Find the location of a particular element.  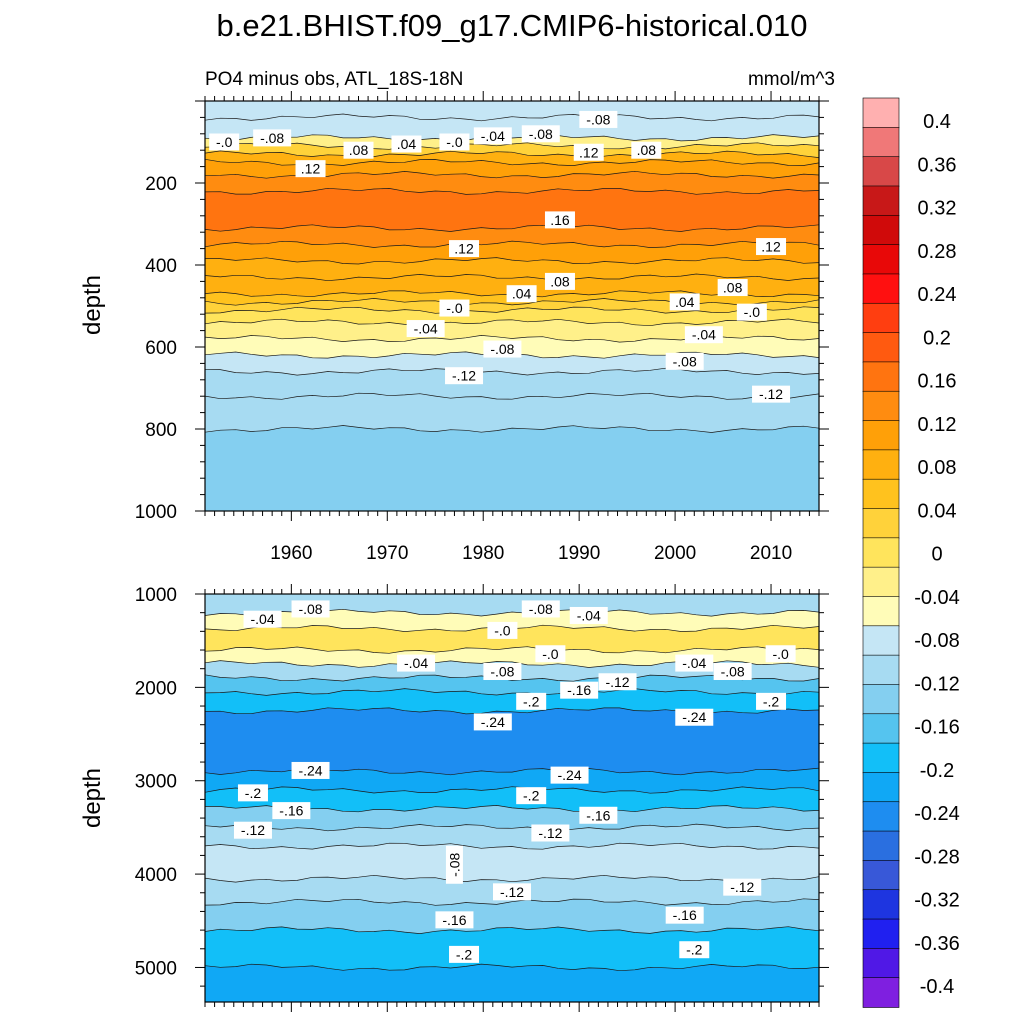

colorbar-tick-label: -0.36 is located at coordinates (937, 944).